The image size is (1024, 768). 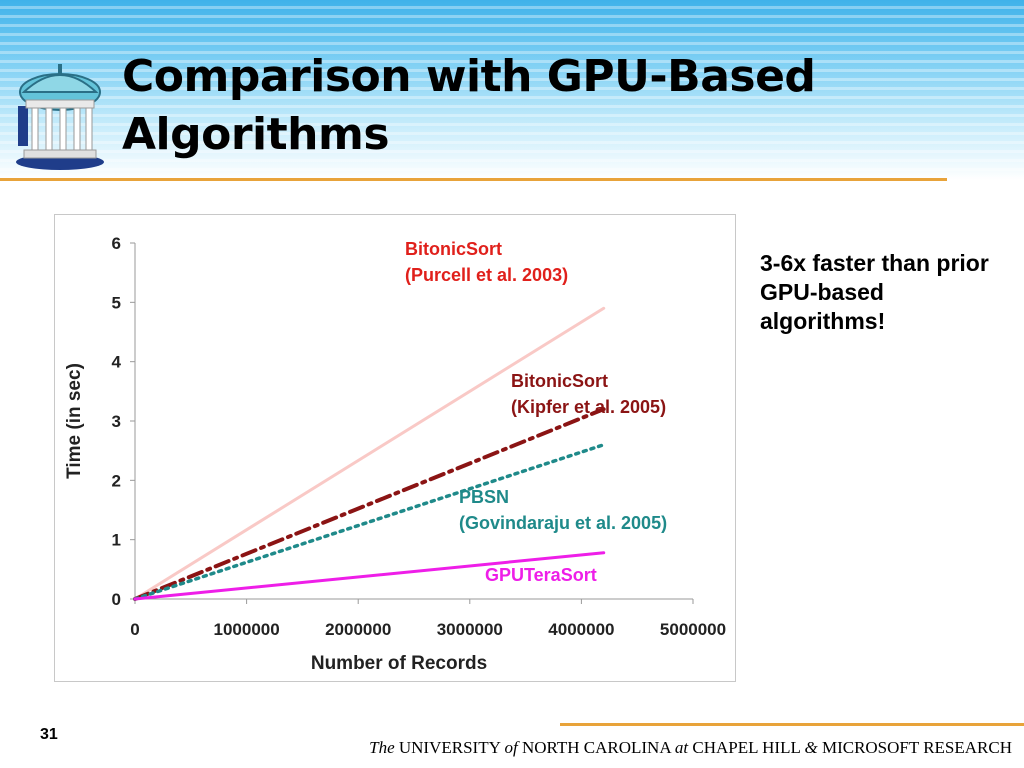 I want to click on x-tick-label: 4000000, so click(x=581, y=629).